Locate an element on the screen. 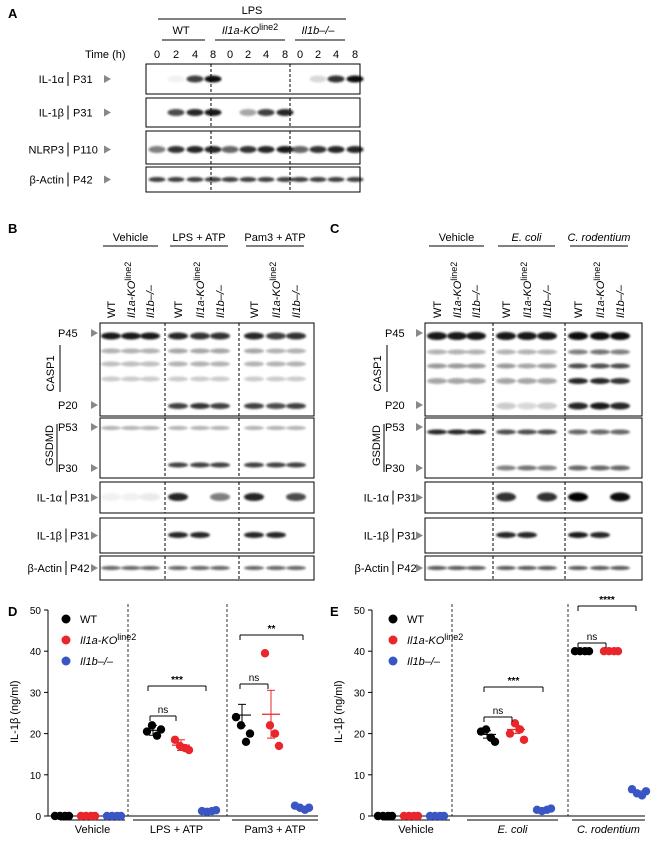 The width and height of the screenshot is (652, 843). significance-label: *** is located at coordinates (514, 681).